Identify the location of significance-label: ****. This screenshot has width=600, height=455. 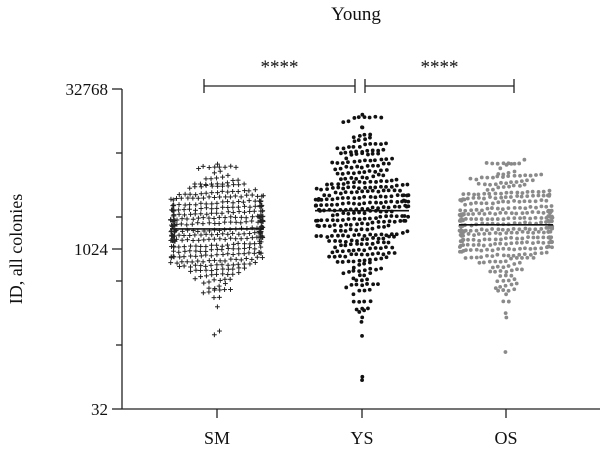
(280, 67).